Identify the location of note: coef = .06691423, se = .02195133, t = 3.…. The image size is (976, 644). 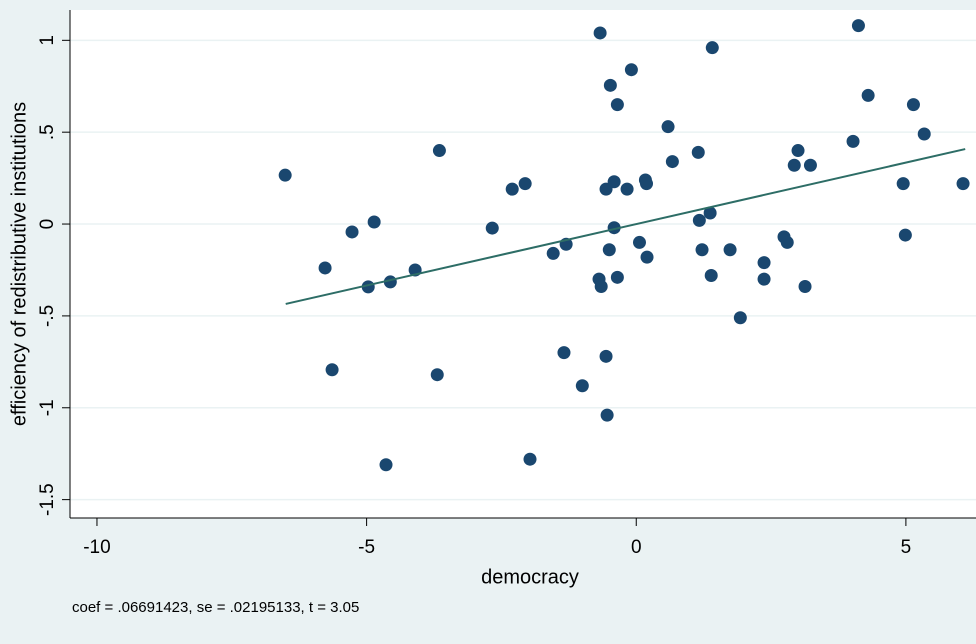
(215, 607).